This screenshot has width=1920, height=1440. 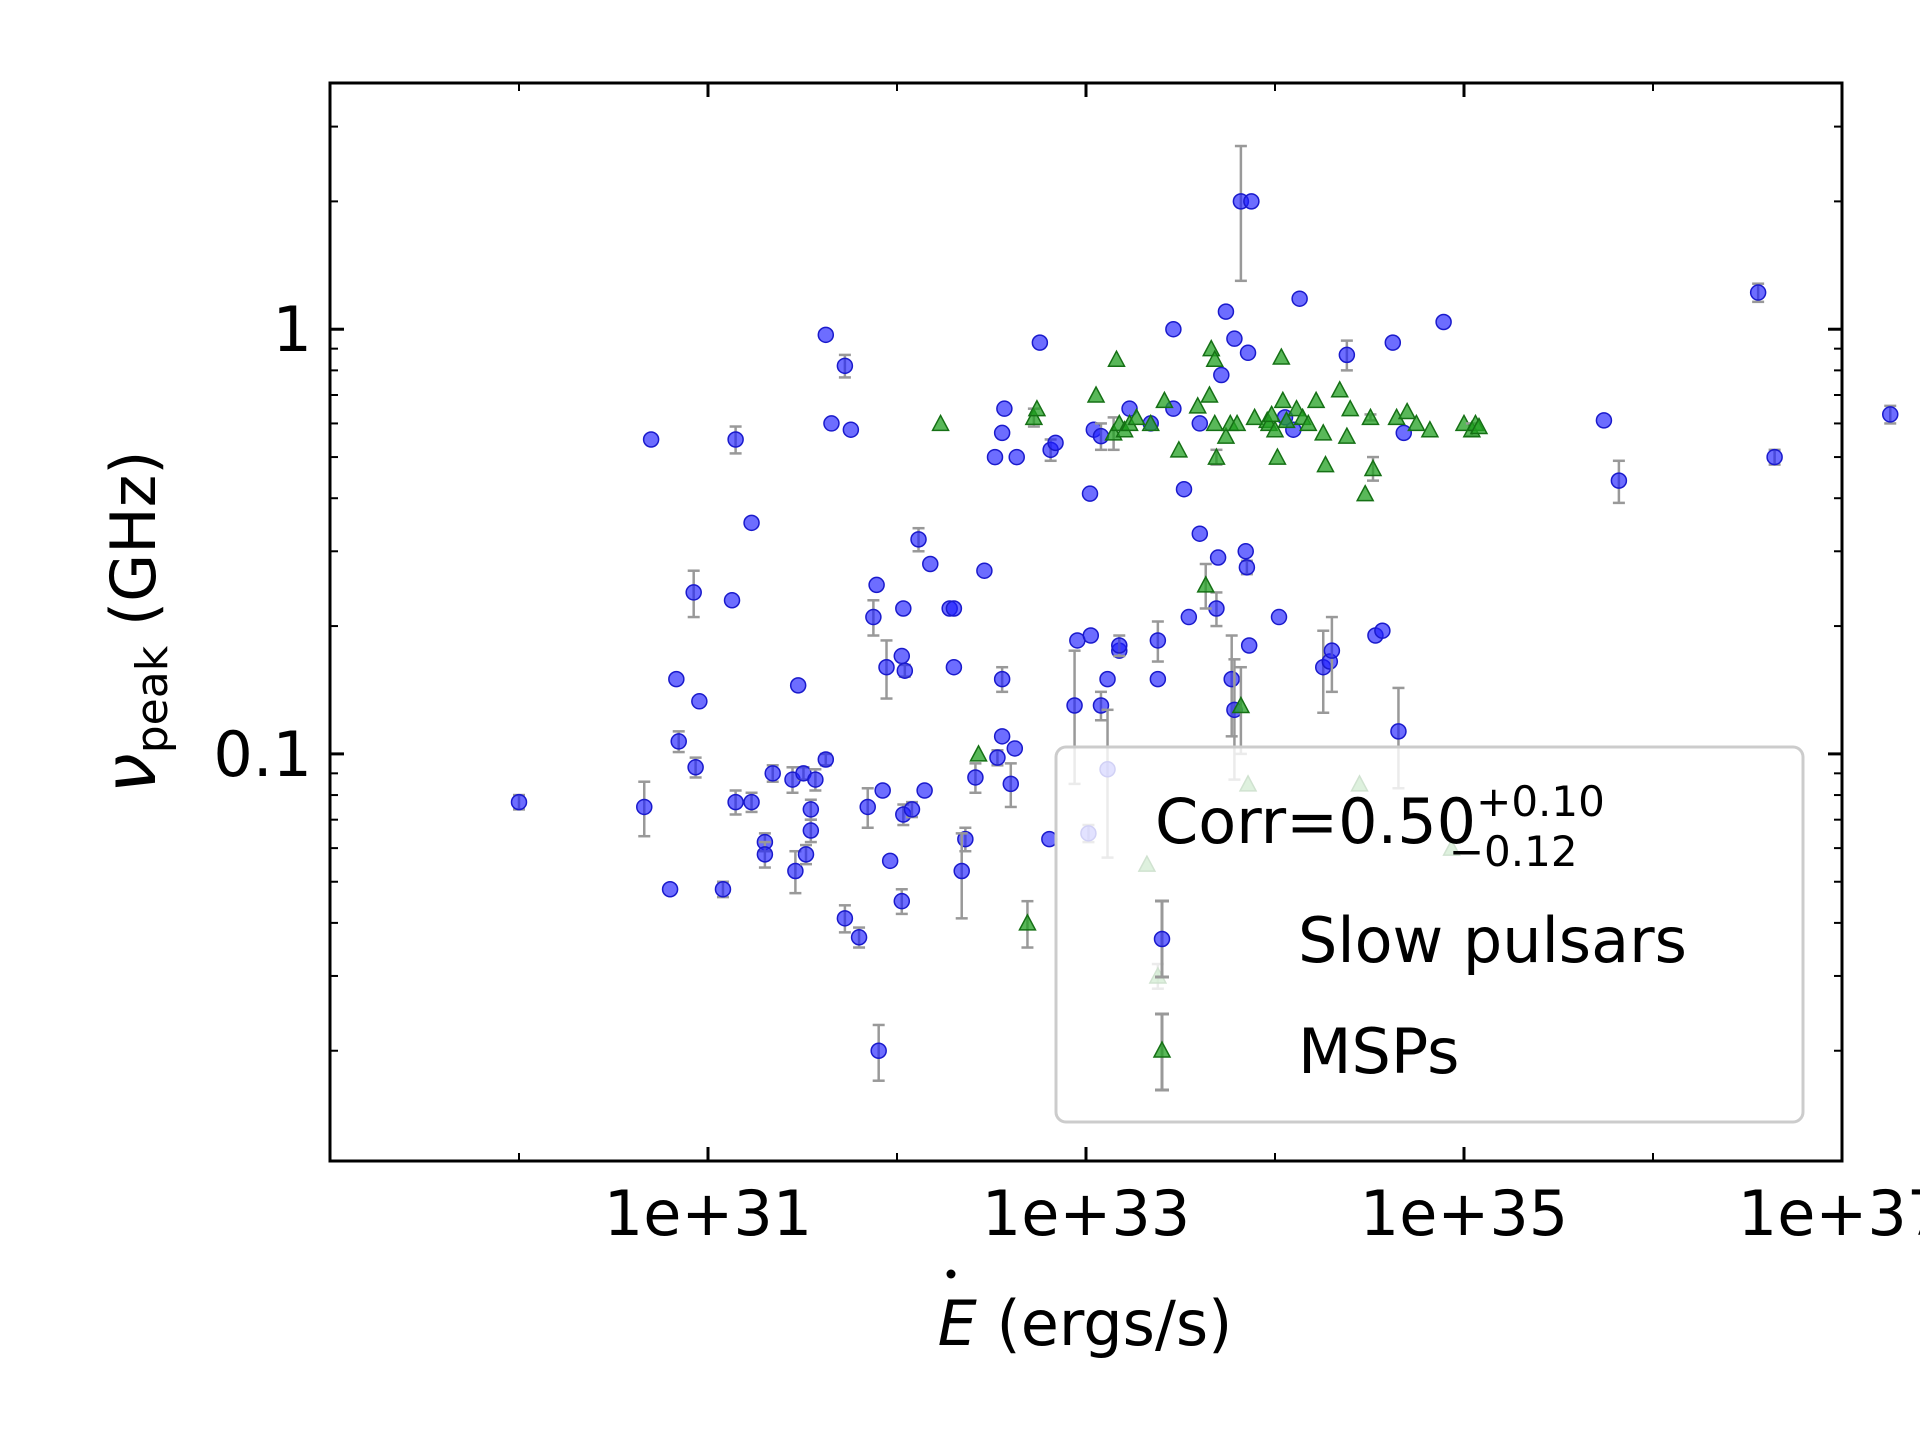 I want to click on x-axis-label: E (ergs/s), so click(x=1085, y=1314).